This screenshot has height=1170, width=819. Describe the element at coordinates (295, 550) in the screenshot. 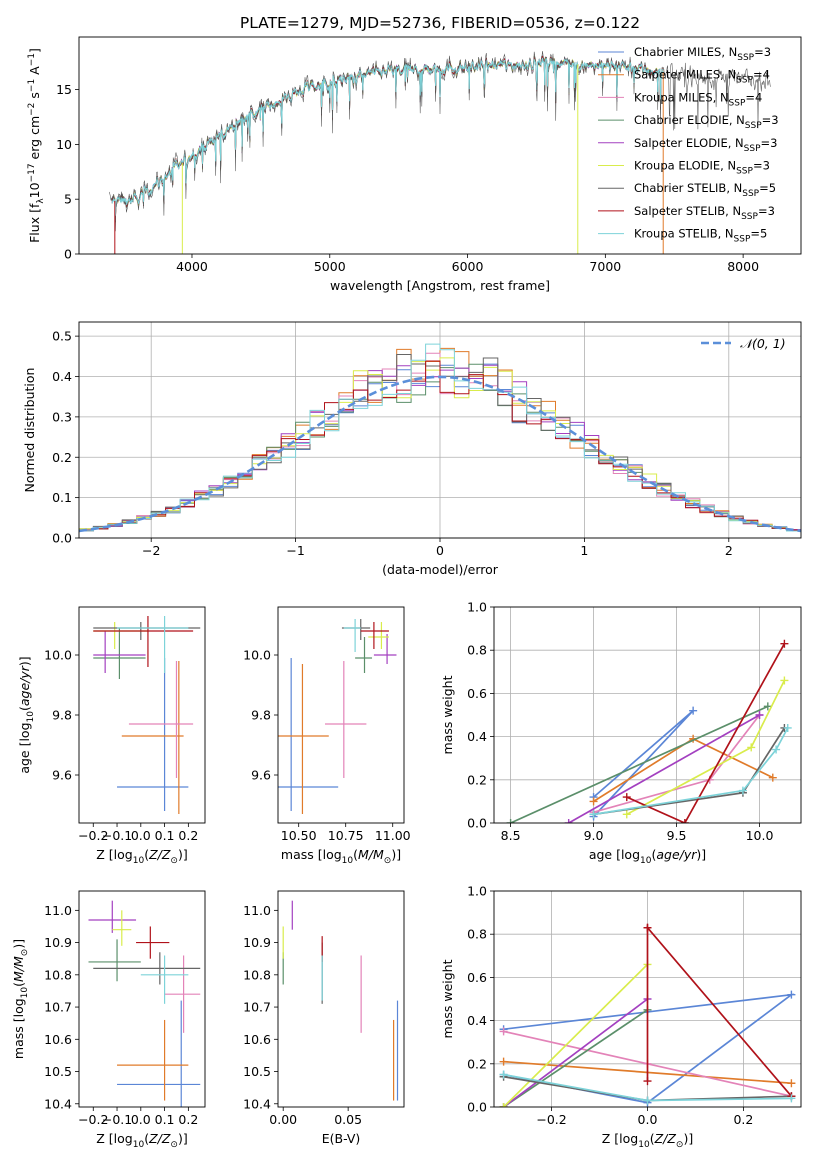

I see `x-tick-label: −1` at that location.